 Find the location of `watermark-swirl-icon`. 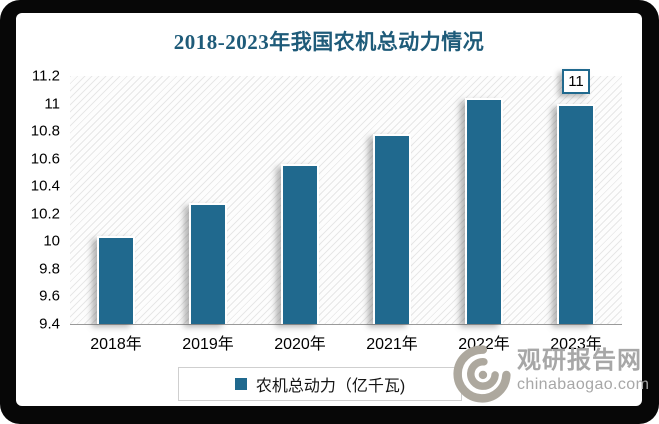

watermark-swirl-icon is located at coordinates (482, 374).